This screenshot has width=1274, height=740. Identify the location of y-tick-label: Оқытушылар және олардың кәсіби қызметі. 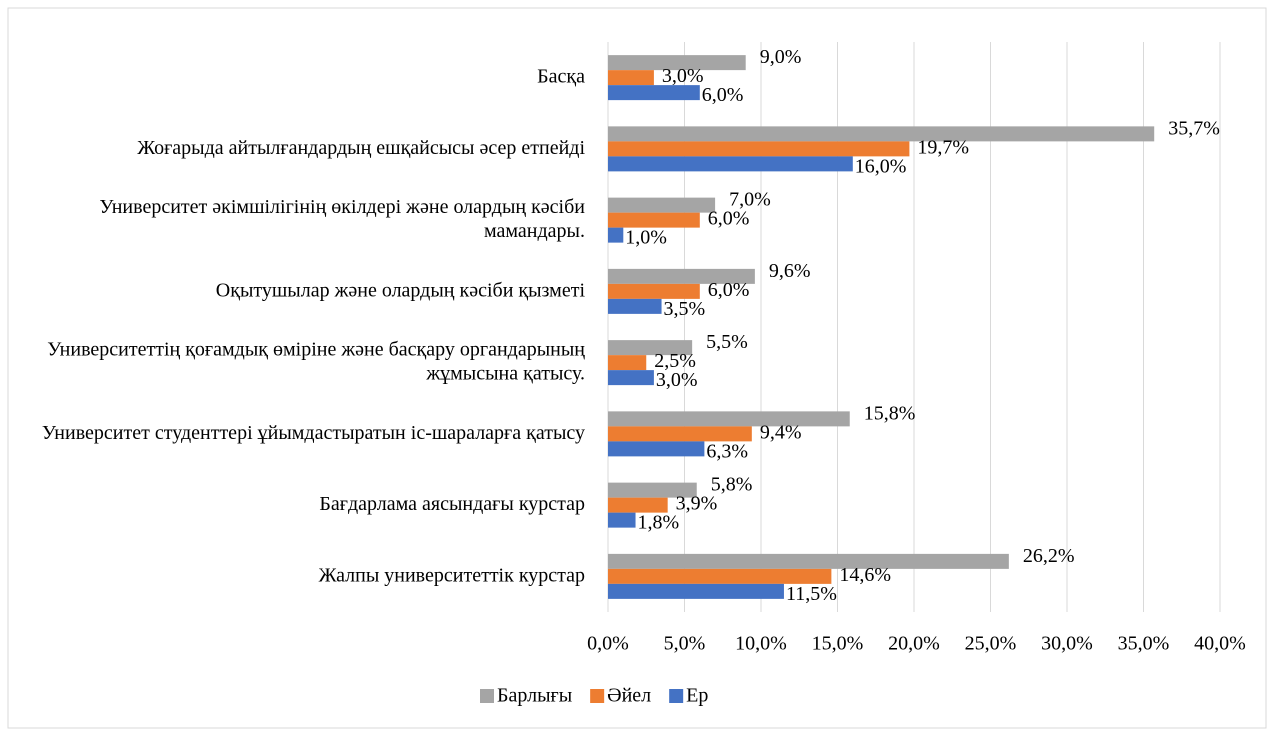
(401, 290).